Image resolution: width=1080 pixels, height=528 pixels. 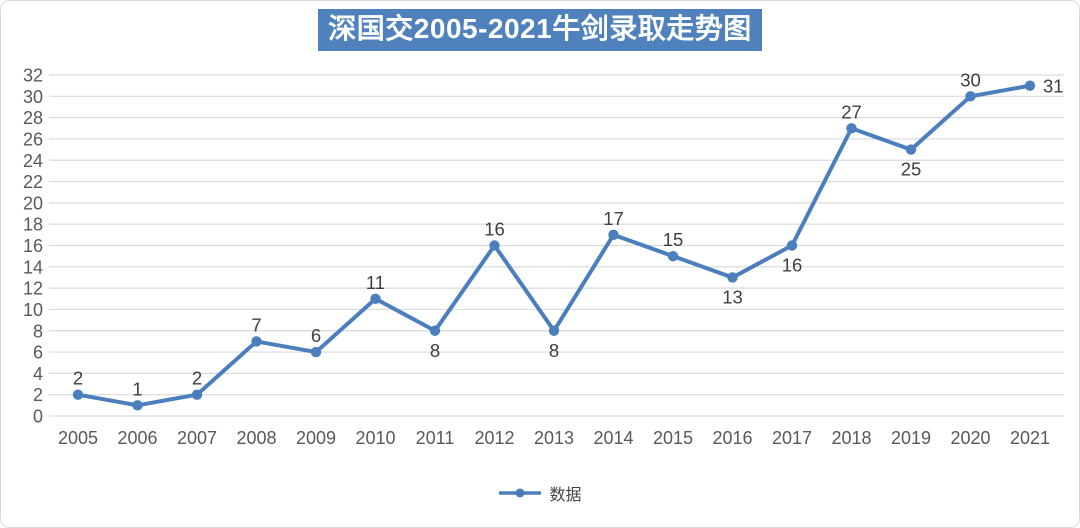 I want to click on x-tick-label: 2018, so click(x=851, y=438).